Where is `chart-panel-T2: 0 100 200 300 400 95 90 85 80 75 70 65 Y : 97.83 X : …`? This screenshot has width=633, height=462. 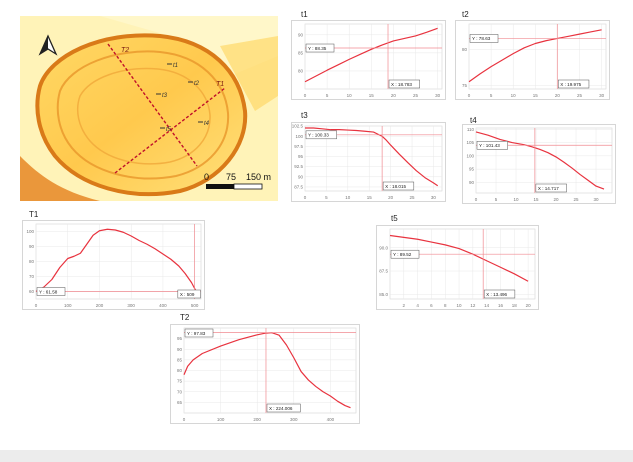 chart-panel-T2: 0 100 200 300 400 95 90 85 80 75 70 65 Y : 97.83 X : … is located at coordinates (265, 376).